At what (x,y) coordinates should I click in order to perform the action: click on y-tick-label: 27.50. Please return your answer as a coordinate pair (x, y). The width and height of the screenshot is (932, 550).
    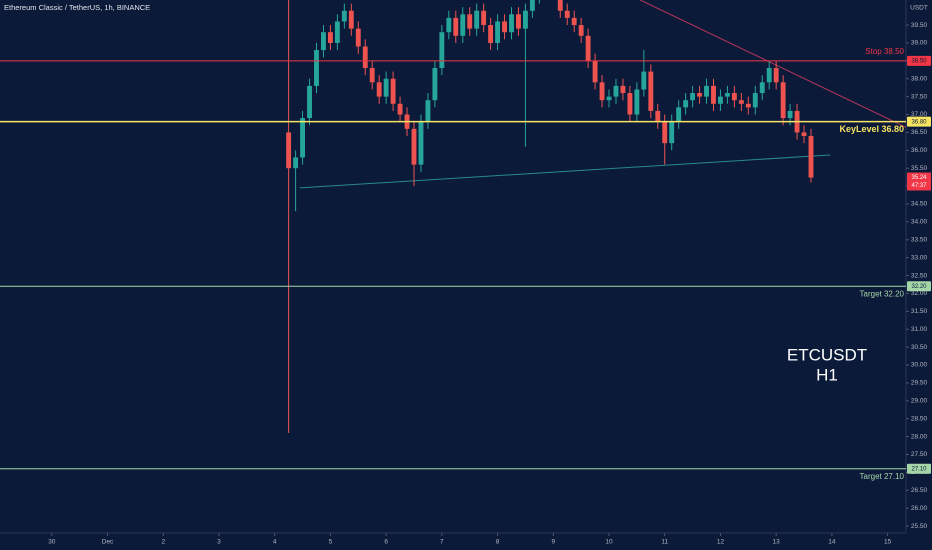
    Looking at the image, I should click on (919, 454).